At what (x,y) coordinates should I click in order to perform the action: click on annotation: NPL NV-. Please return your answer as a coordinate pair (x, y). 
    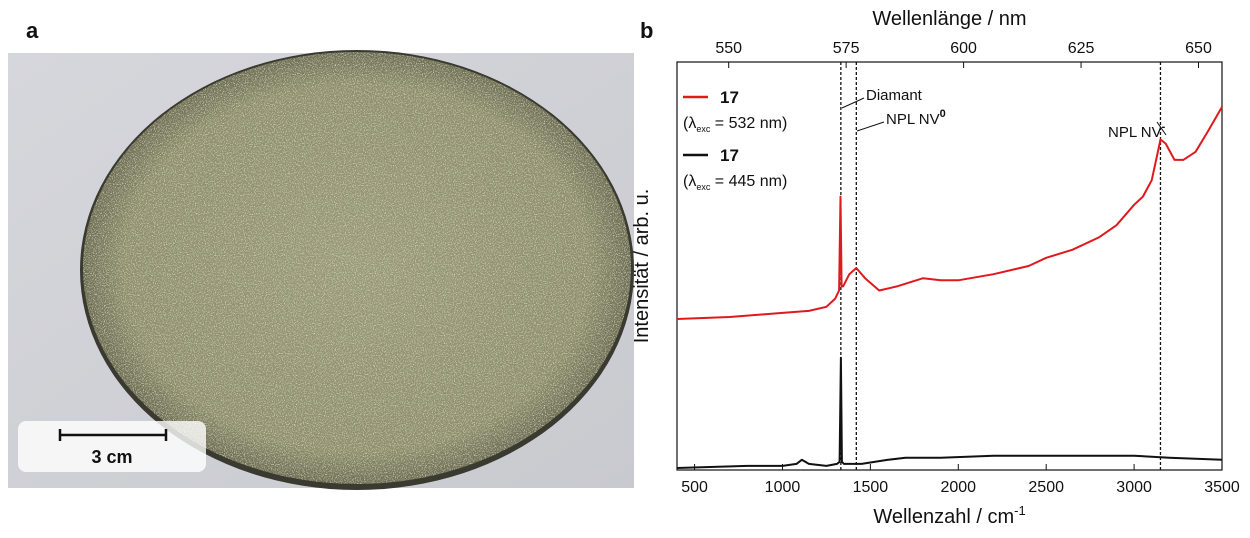
    Looking at the image, I should click on (1137, 131).